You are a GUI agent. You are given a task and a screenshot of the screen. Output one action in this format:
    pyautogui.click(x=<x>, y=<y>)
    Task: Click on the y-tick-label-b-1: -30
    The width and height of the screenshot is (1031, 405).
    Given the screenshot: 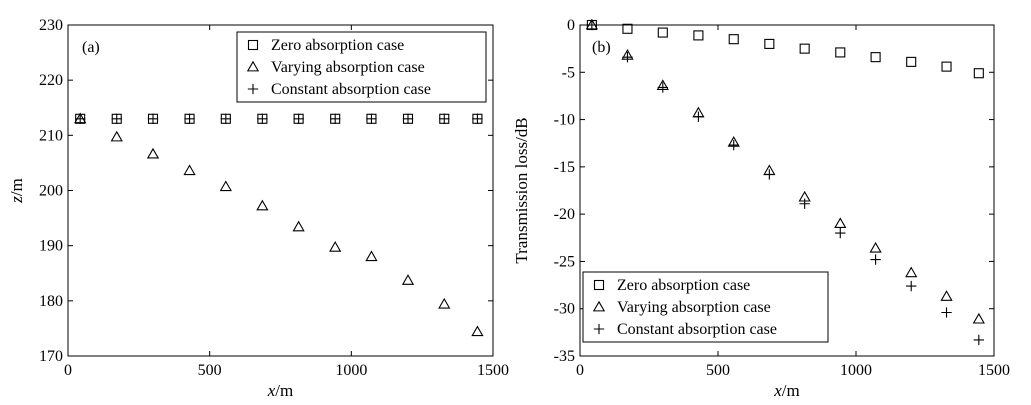 What is the action you would take?
    pyautogui.click(x=564, y=309)
    